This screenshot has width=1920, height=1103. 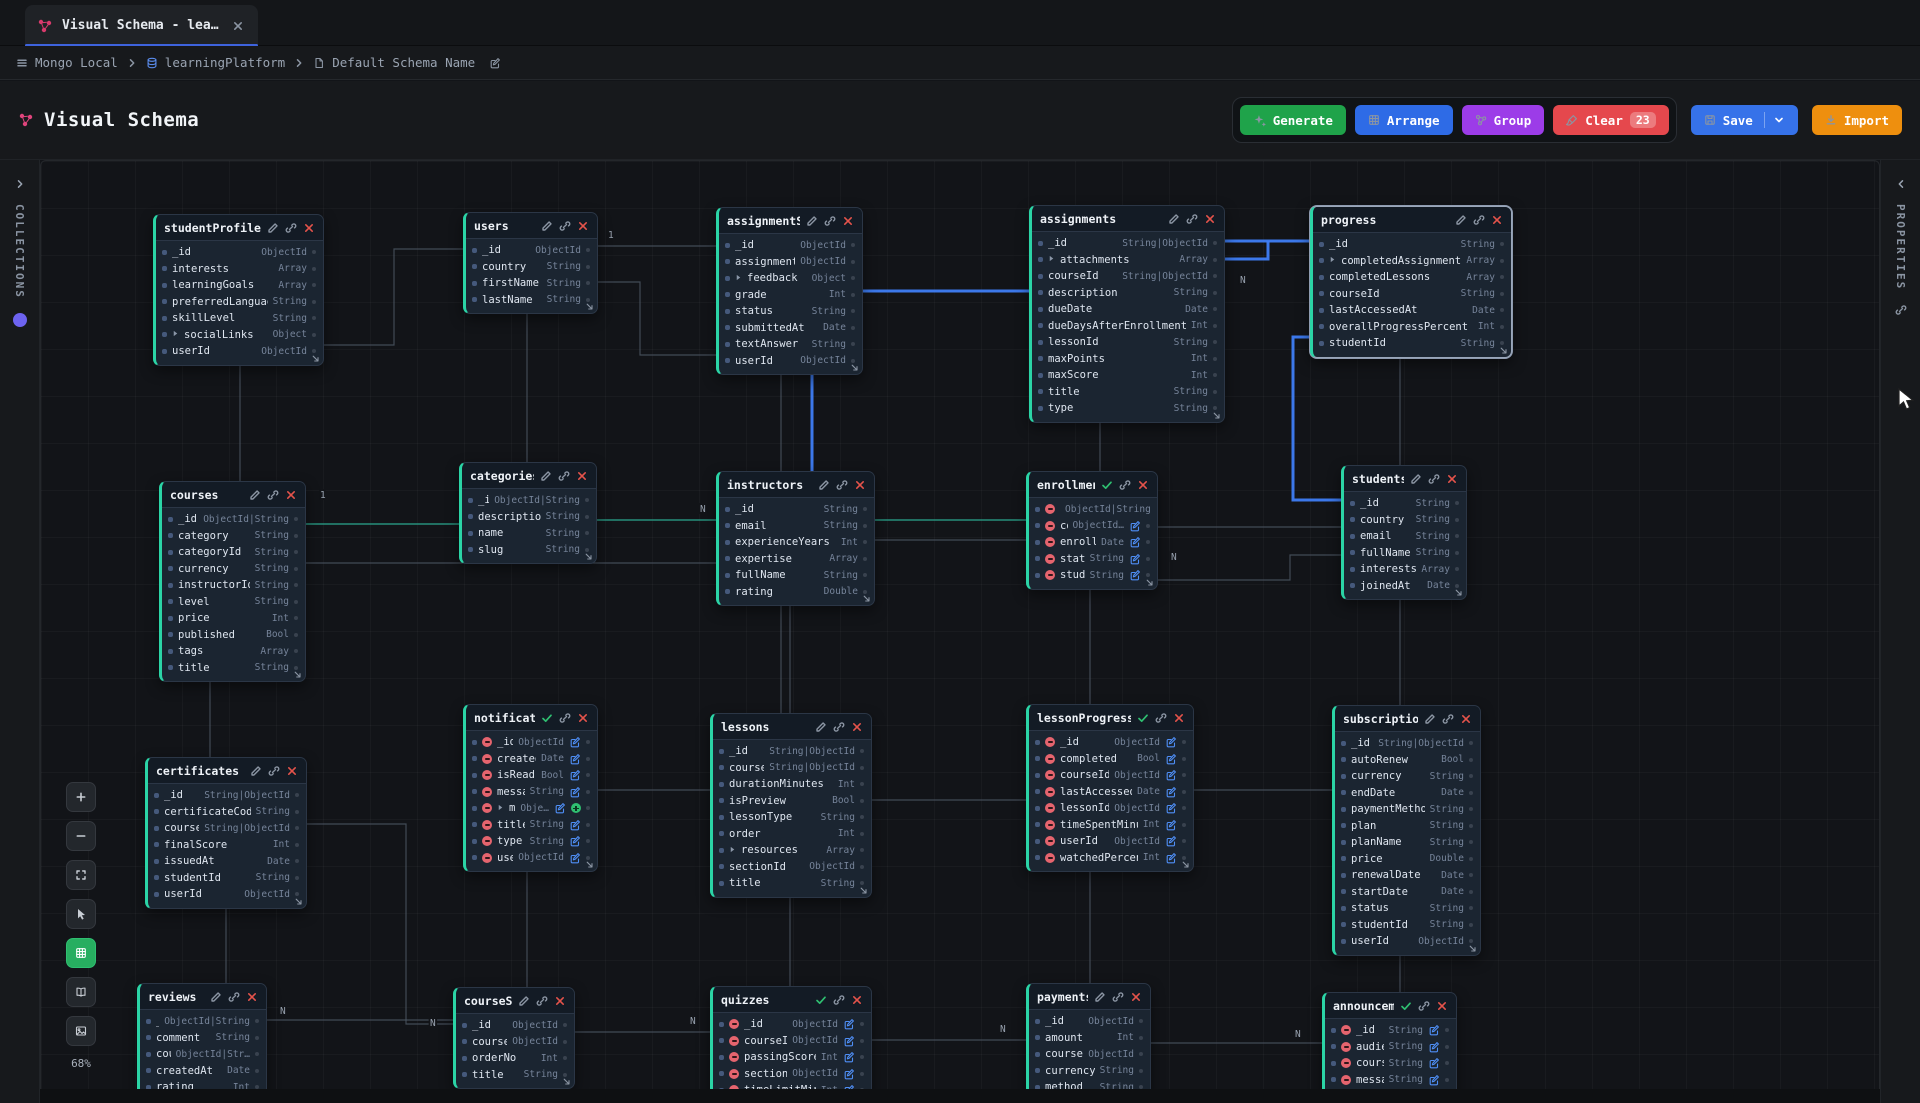 I want to click on field-row-email: email String, so click(x=1405, y=536).